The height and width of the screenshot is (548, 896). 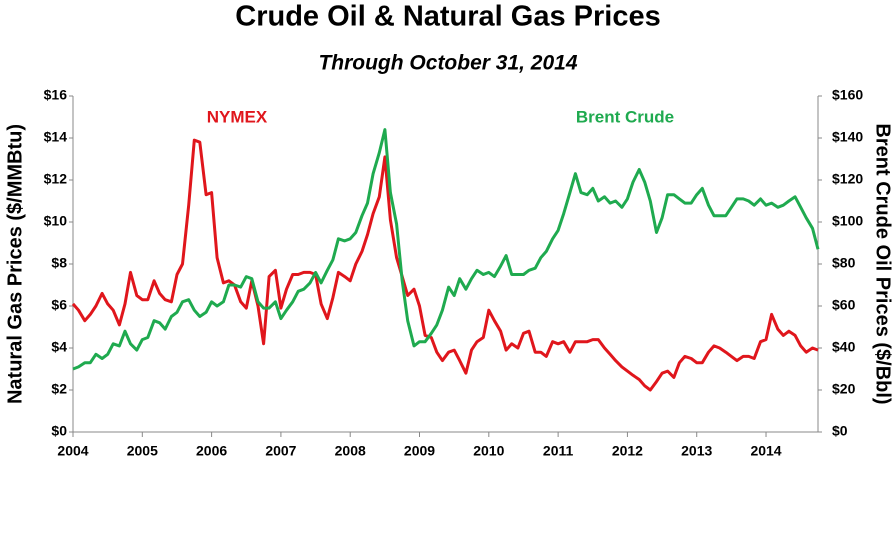 I want to click on x-tick-label: 2010, so click(x=488, y=451).